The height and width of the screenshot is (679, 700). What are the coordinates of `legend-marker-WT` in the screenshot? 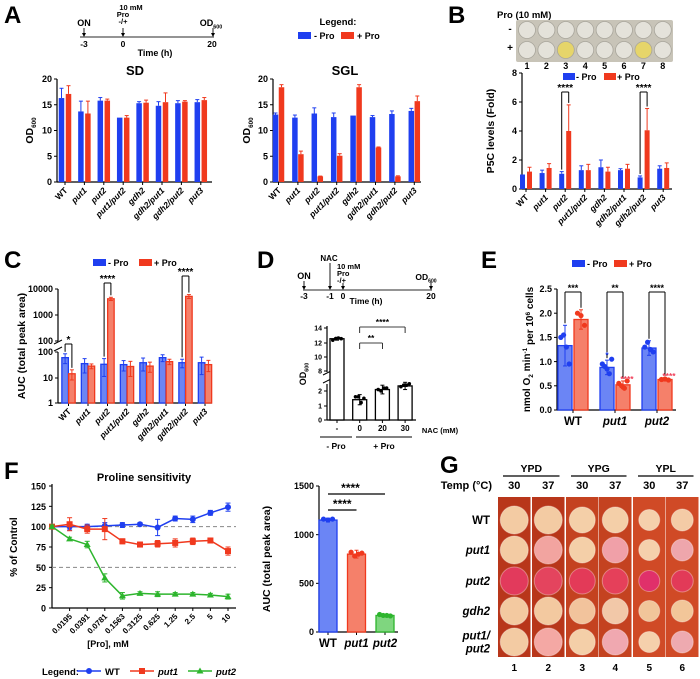 It's located at (89, 671).